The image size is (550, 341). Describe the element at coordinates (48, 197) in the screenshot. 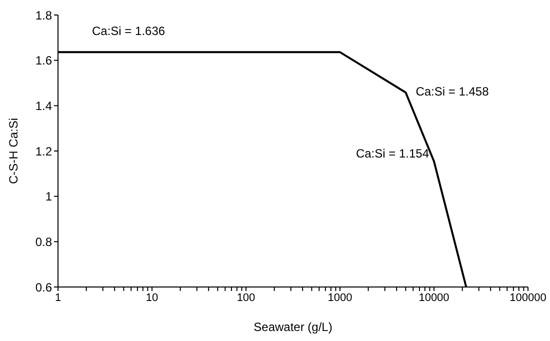

I see `y-tick-label: 1` at that location.